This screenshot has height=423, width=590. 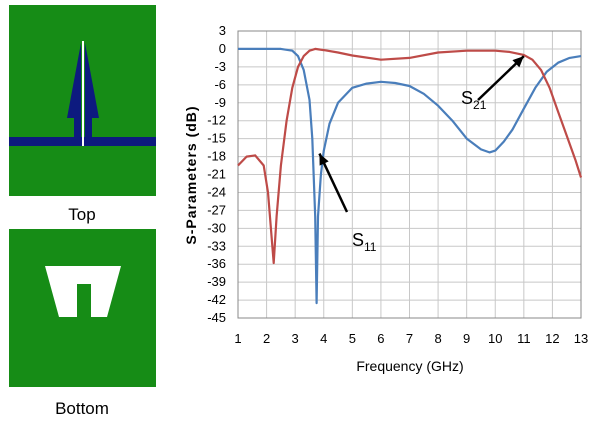 What do you see at coordinates (222, 30) in the screenshot?
I see `y-tick-label: 3` at bounding box center [222, 30].